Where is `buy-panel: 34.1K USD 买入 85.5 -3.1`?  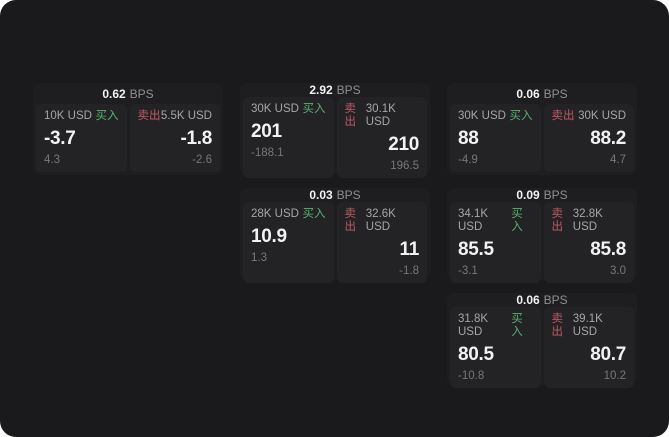 buy-panel: 34.1K USD 买入 85.5 -3.1 is located at coordinates (495, 242).